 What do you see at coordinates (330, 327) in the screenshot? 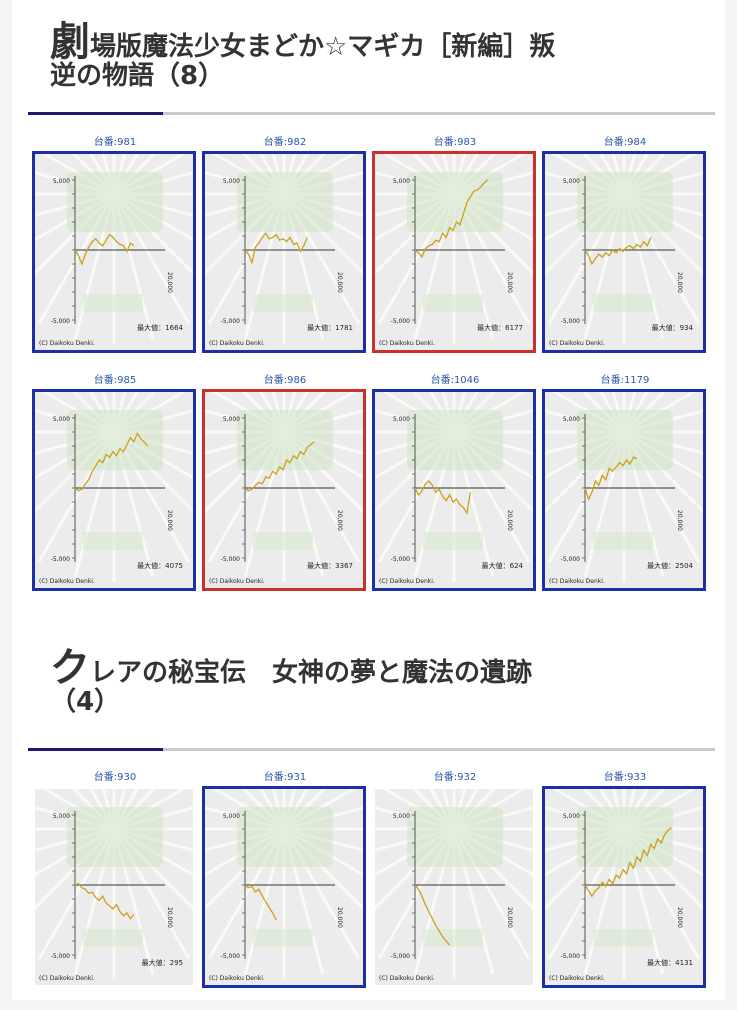
I see `max-value-label: 最大値：1781` at bounding box center [330, 327].